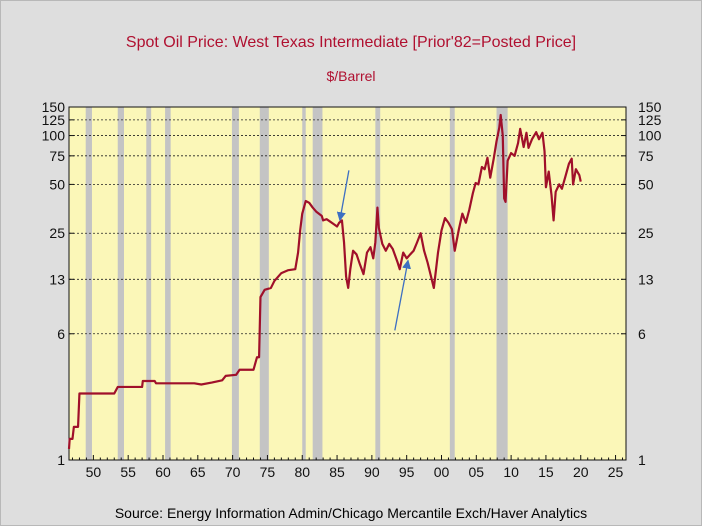 The width and height of the screenshot is (702, 526). Describe the element at coordinates (646, 156) in the screenshot. I see `y-tick-label-right: 75` at that location.